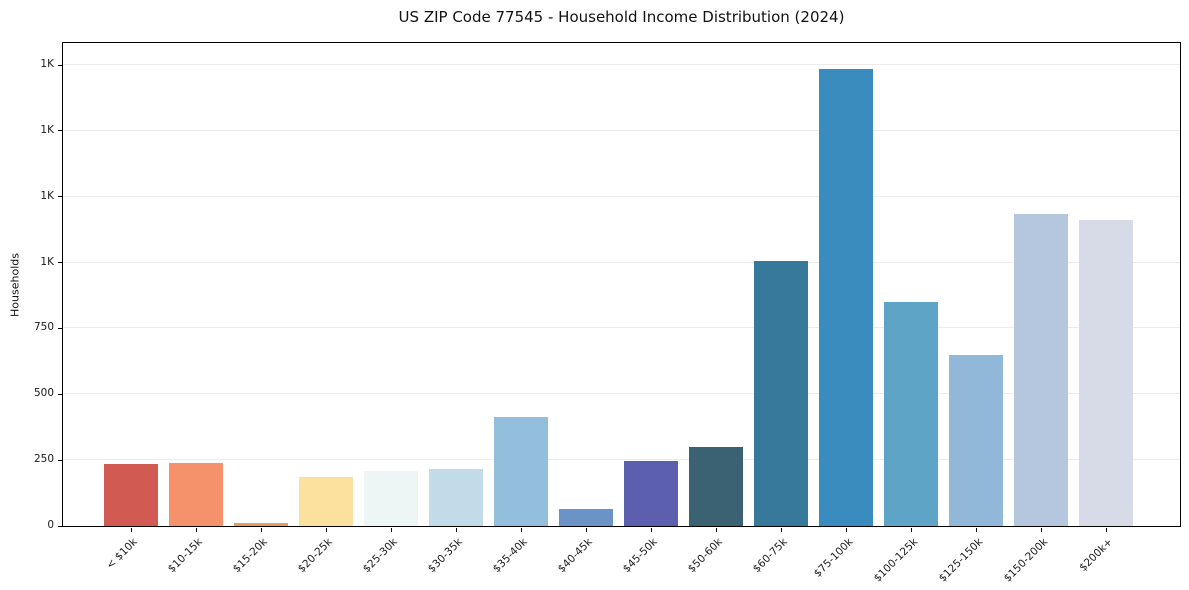  Describe the element at coordinates (770, 556) in the screenshot. I see `x-tick-label: $60-75k` at that location.